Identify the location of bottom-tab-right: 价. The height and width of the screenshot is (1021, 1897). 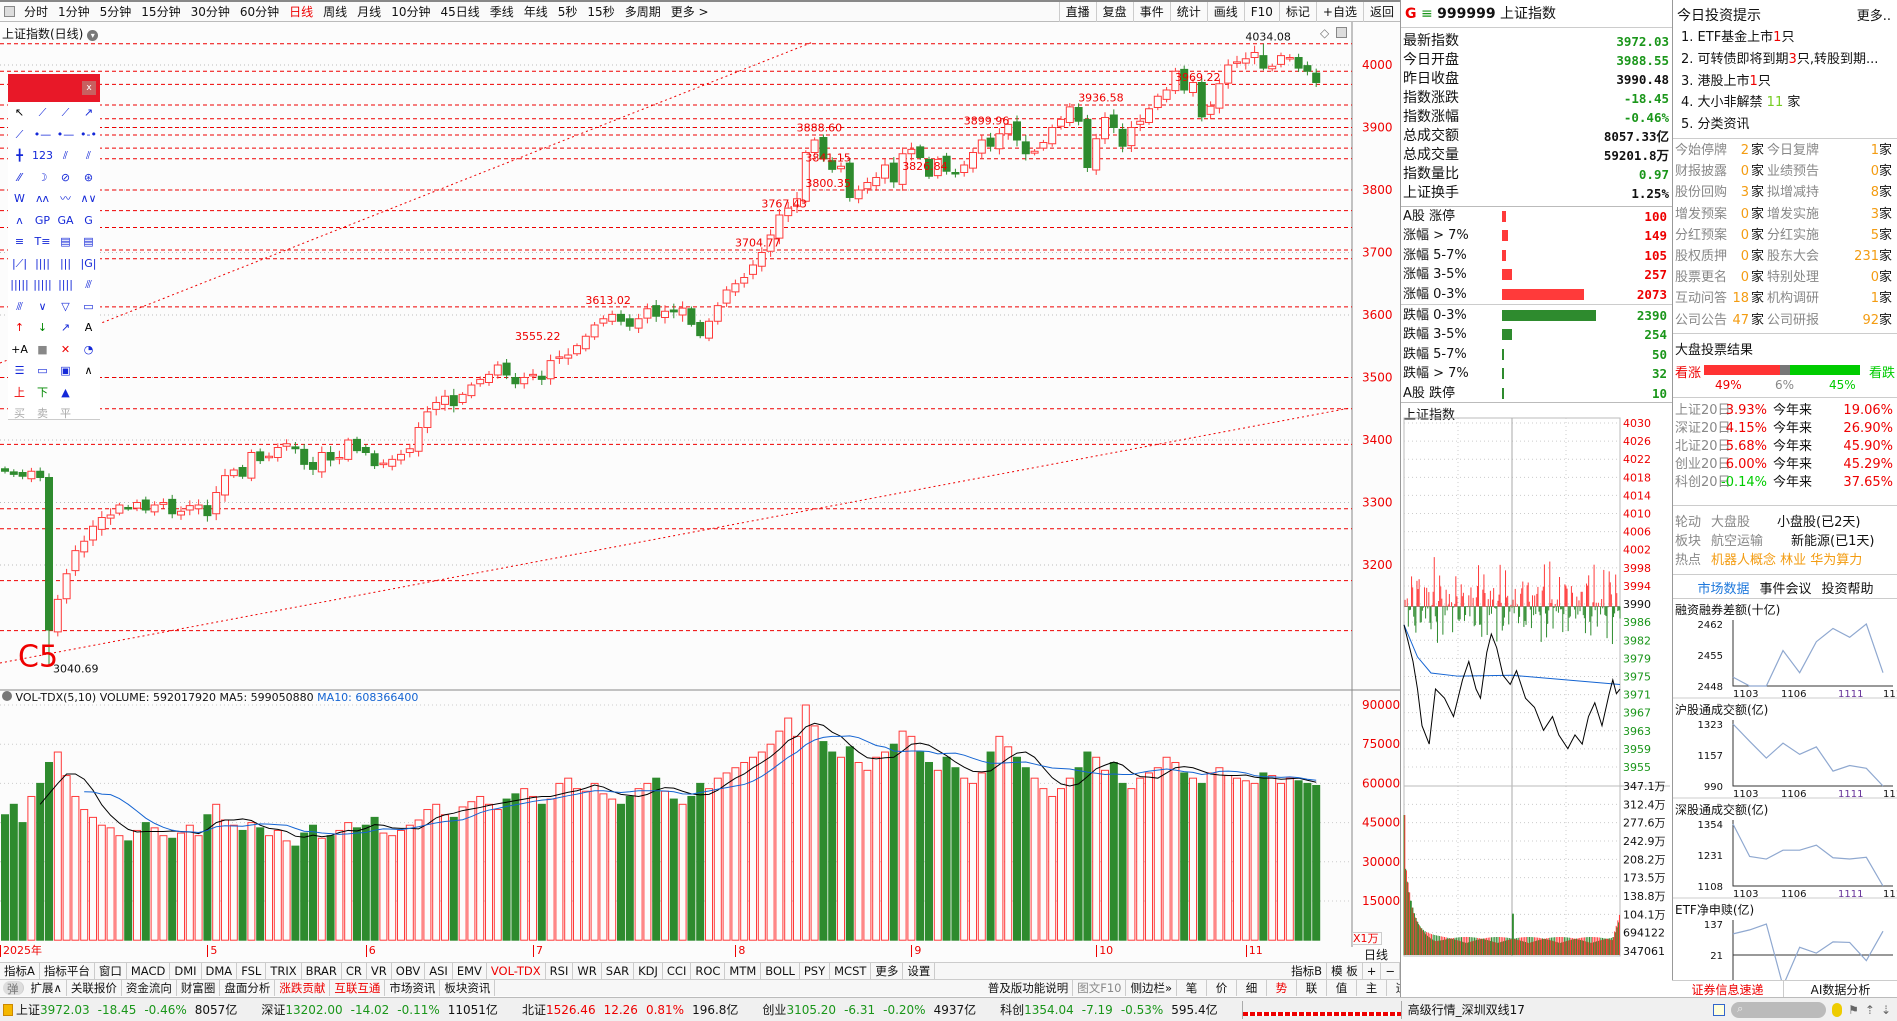
(1222, 988).